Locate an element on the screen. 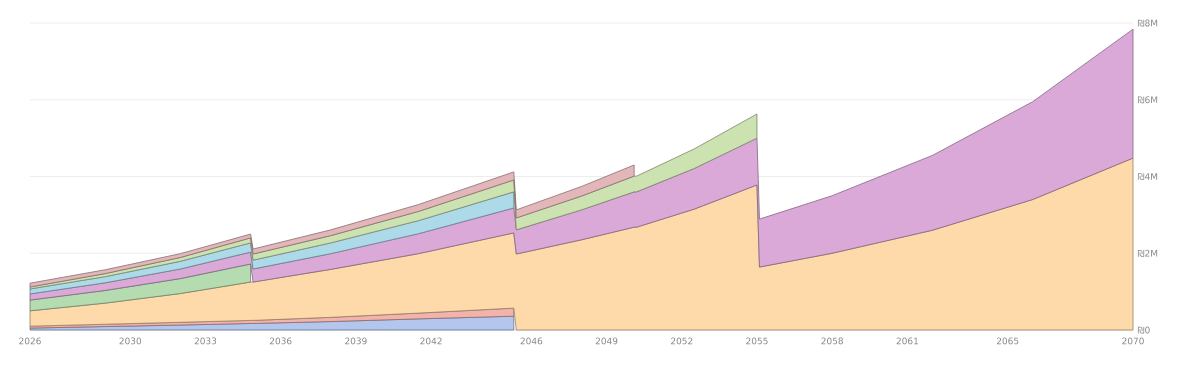 This screenshot has height=378, width=1189. y-tick-label: ₪6M is located at coordinates (1147, 100).